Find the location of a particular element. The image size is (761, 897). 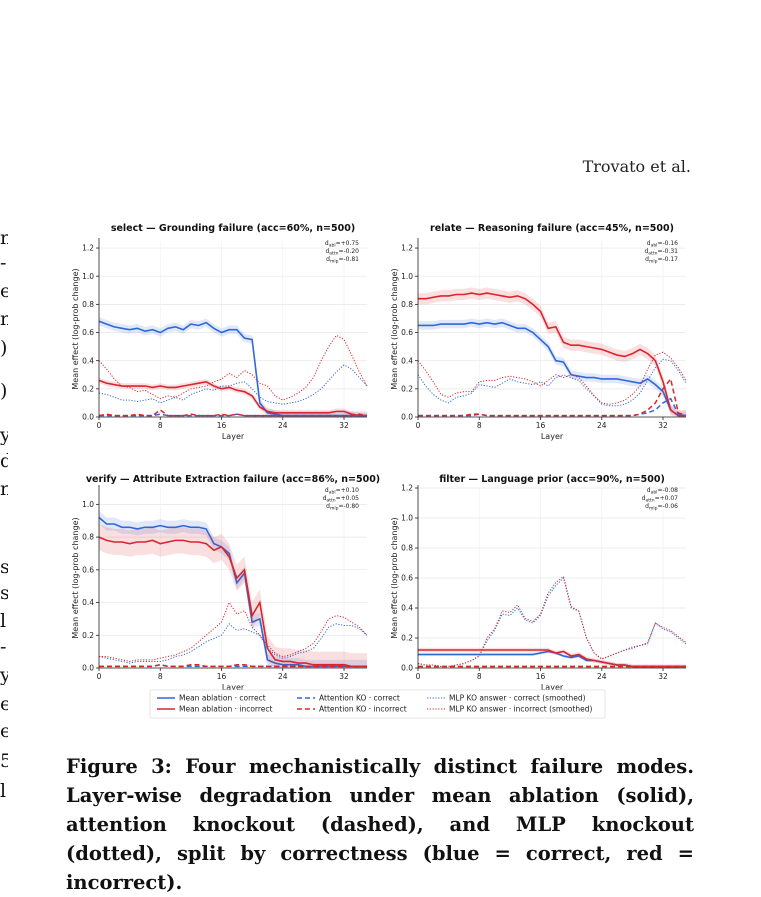

legend-box is located at coordinates (377, 704).